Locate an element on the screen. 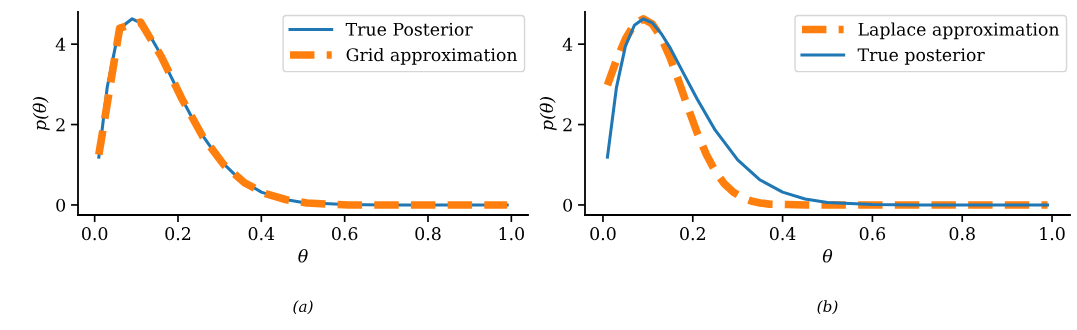  legend-label: Grid approximation is located at coordinates (432, 56).